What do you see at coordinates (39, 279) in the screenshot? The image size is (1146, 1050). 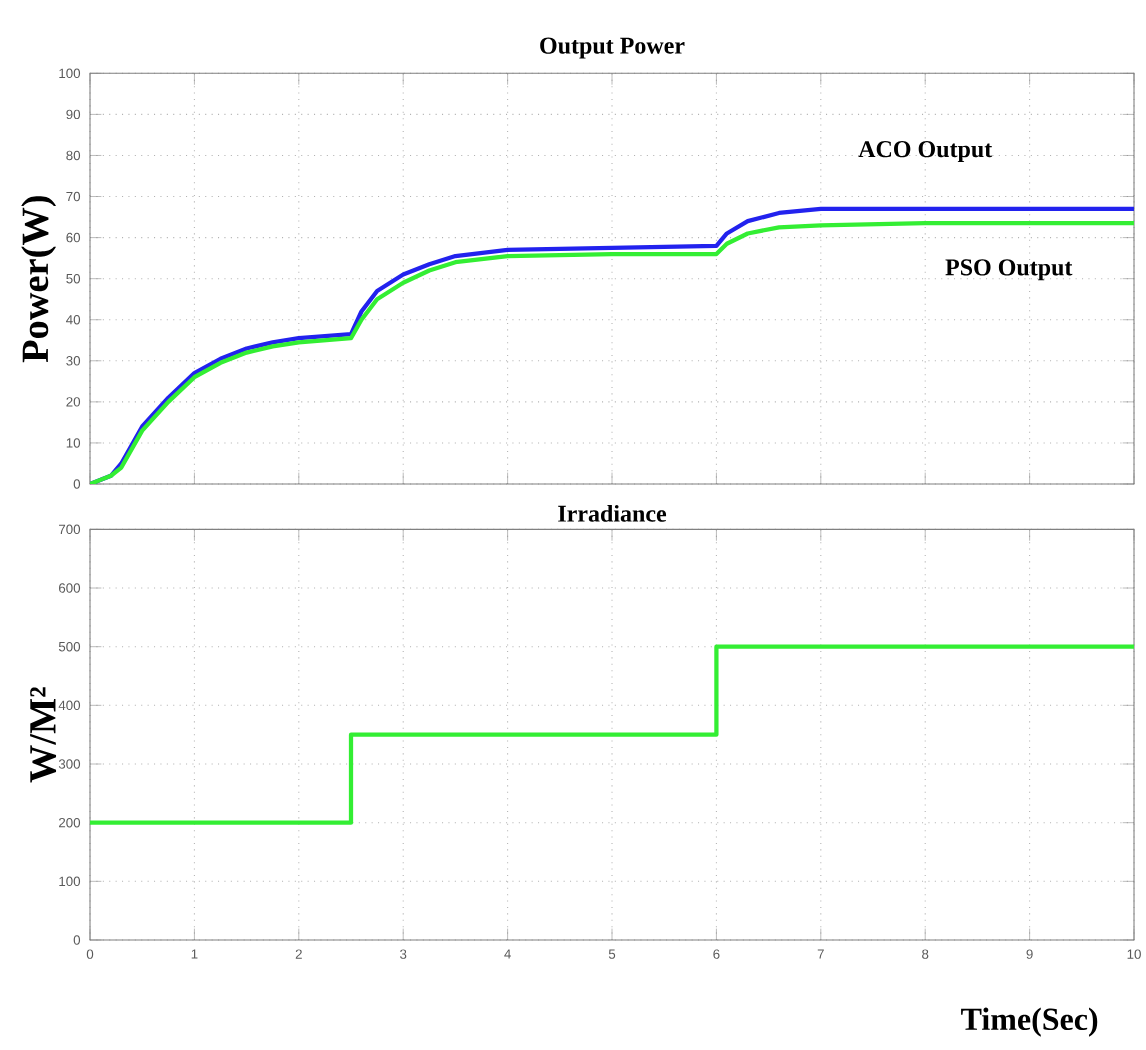 I see `y-axis-title: Power(W)` at bounding box center [39, 279].